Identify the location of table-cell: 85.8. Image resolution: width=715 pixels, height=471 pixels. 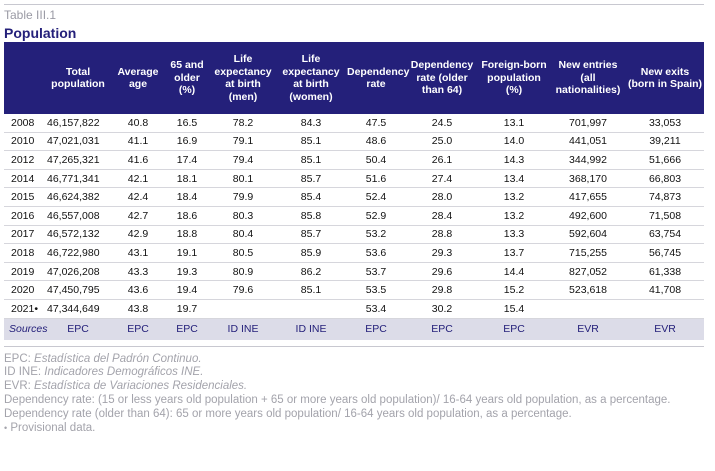
(311, 216).